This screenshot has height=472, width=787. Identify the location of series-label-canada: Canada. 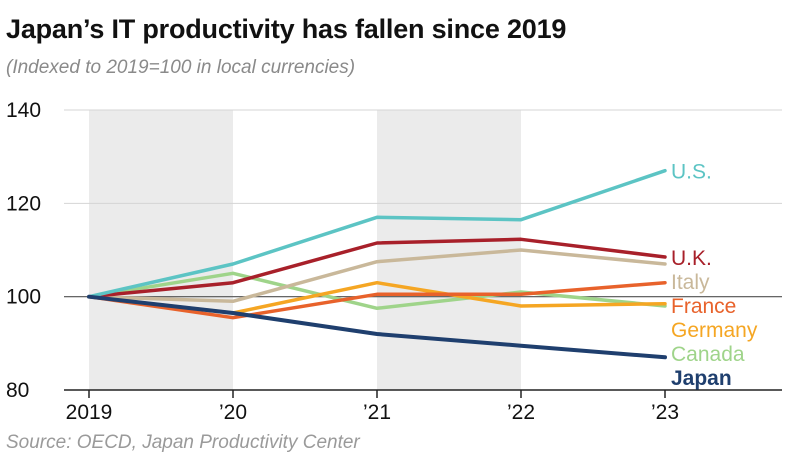
(708, 354).